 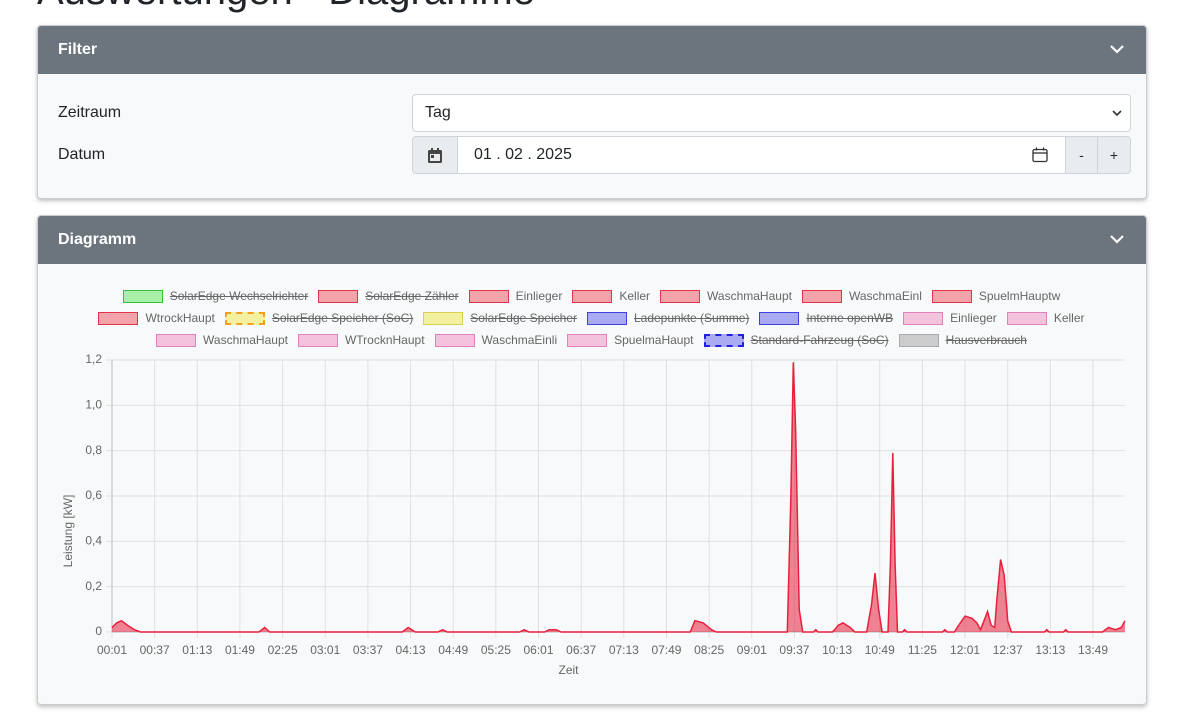 I want to click on y-tick-label: 0,4, so click(x=93, y=541).